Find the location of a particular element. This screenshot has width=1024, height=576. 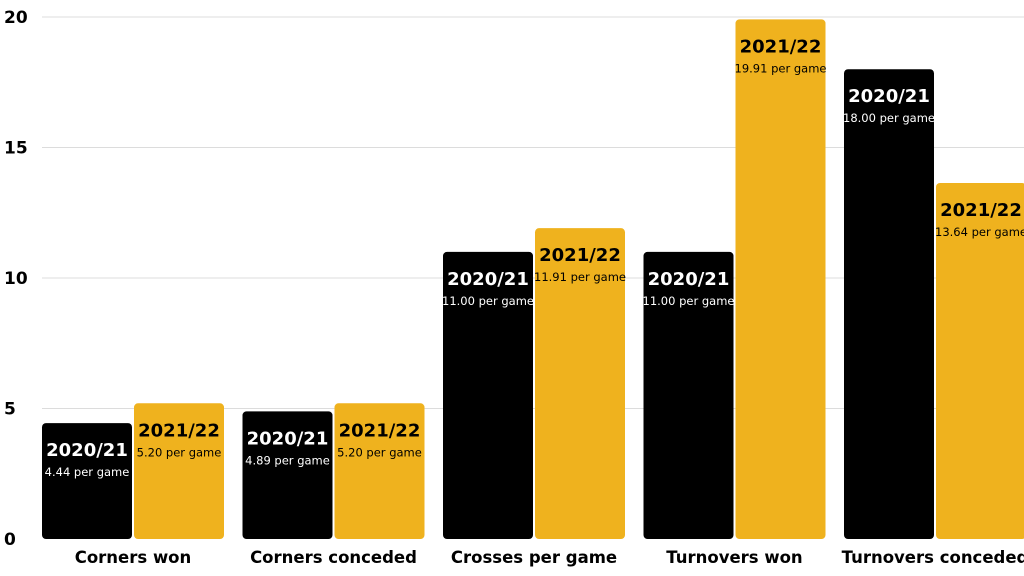

bar-group-3-0: 2020/21 11.00 per game is located at coordinates (689, 395).